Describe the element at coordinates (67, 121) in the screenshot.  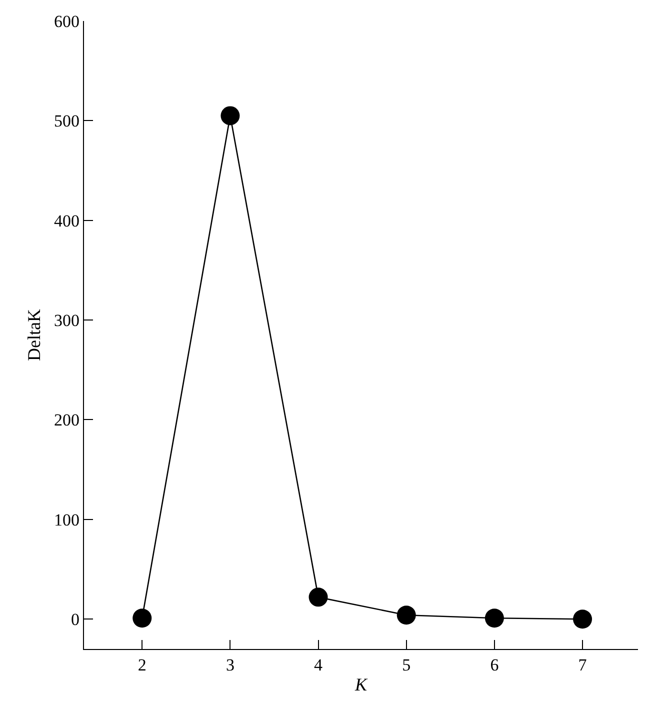
I see `y-tick-label: 500` at that location.